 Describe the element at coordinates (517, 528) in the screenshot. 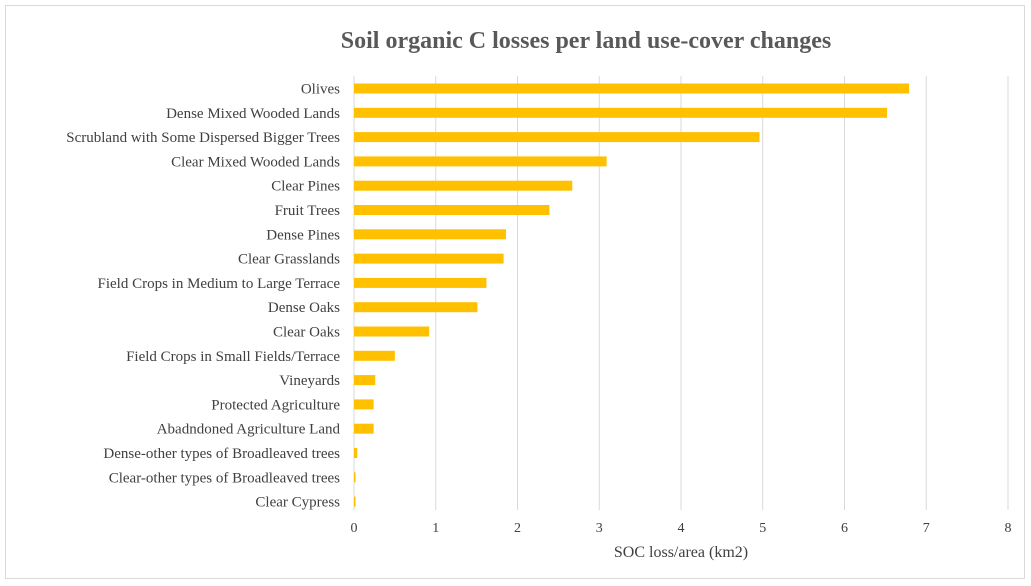

I see `x-tick-label: 2` at that location.